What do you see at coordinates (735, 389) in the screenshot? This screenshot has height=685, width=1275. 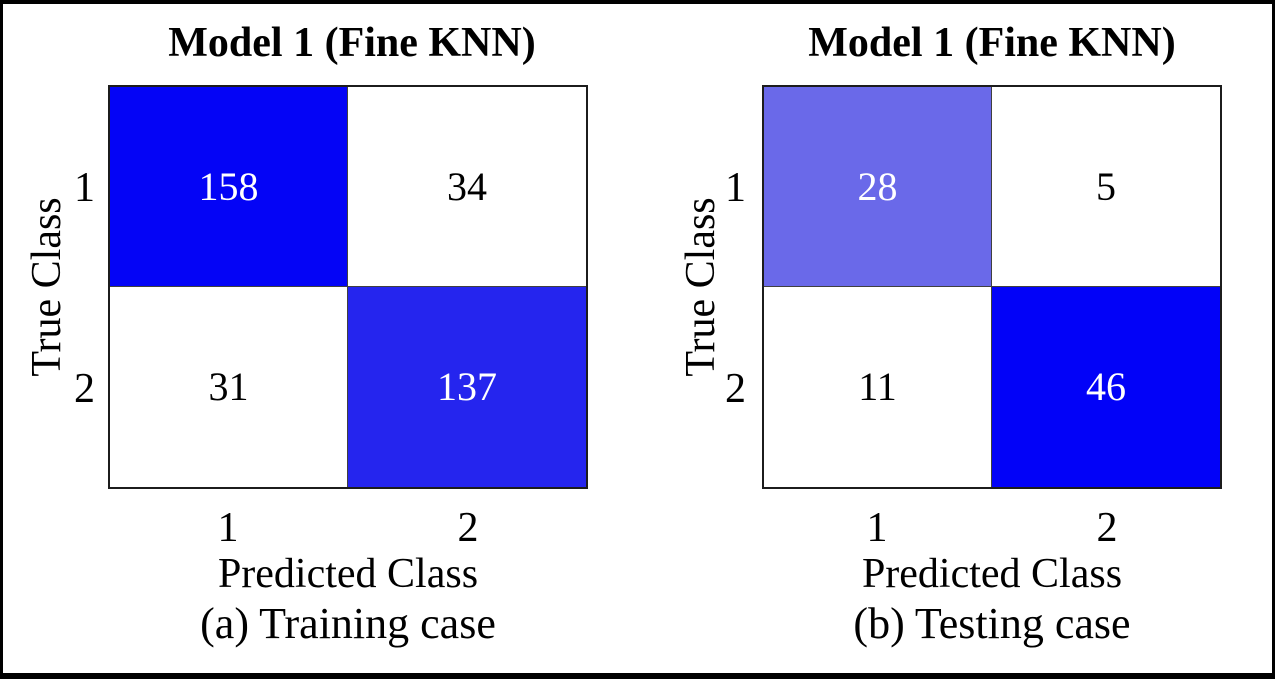 I see `panel-b-ytick-2: 2` at bounding box center [735, 389].